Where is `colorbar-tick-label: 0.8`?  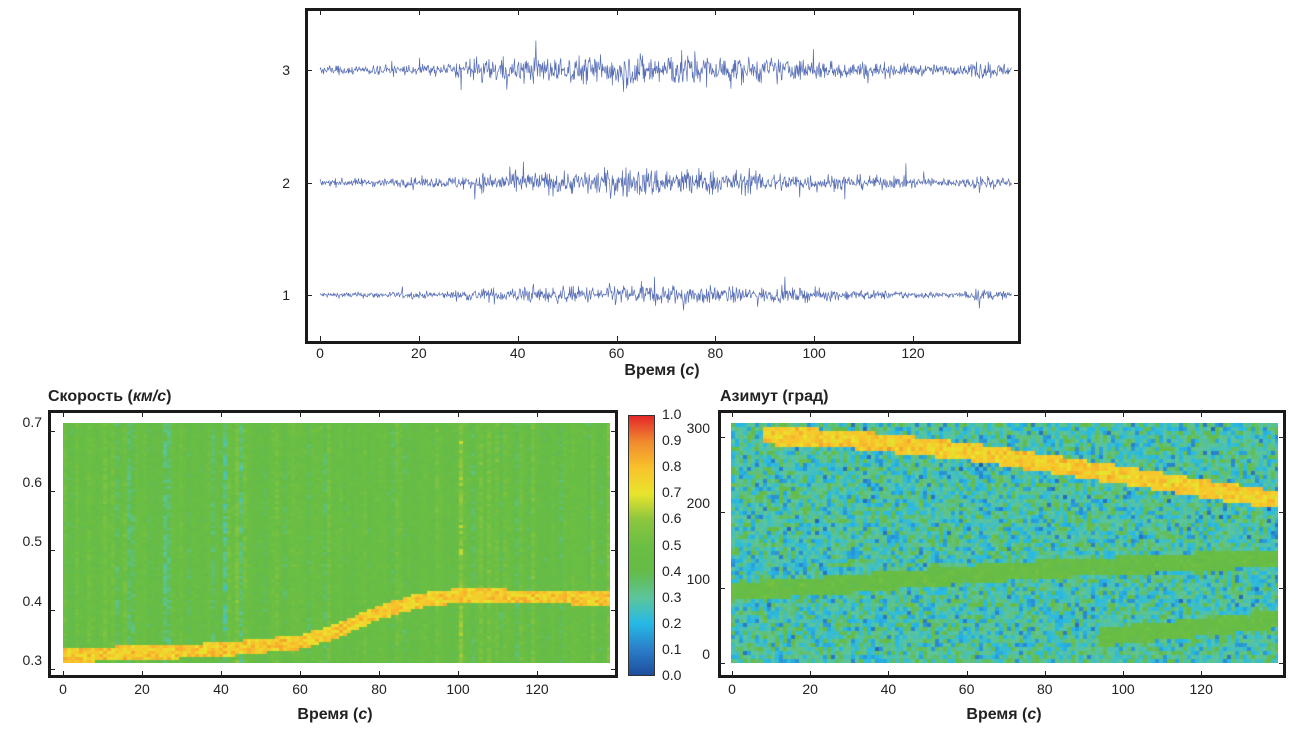 colorbar-tick-label: 0.8 is located at coordinates (672, 466).